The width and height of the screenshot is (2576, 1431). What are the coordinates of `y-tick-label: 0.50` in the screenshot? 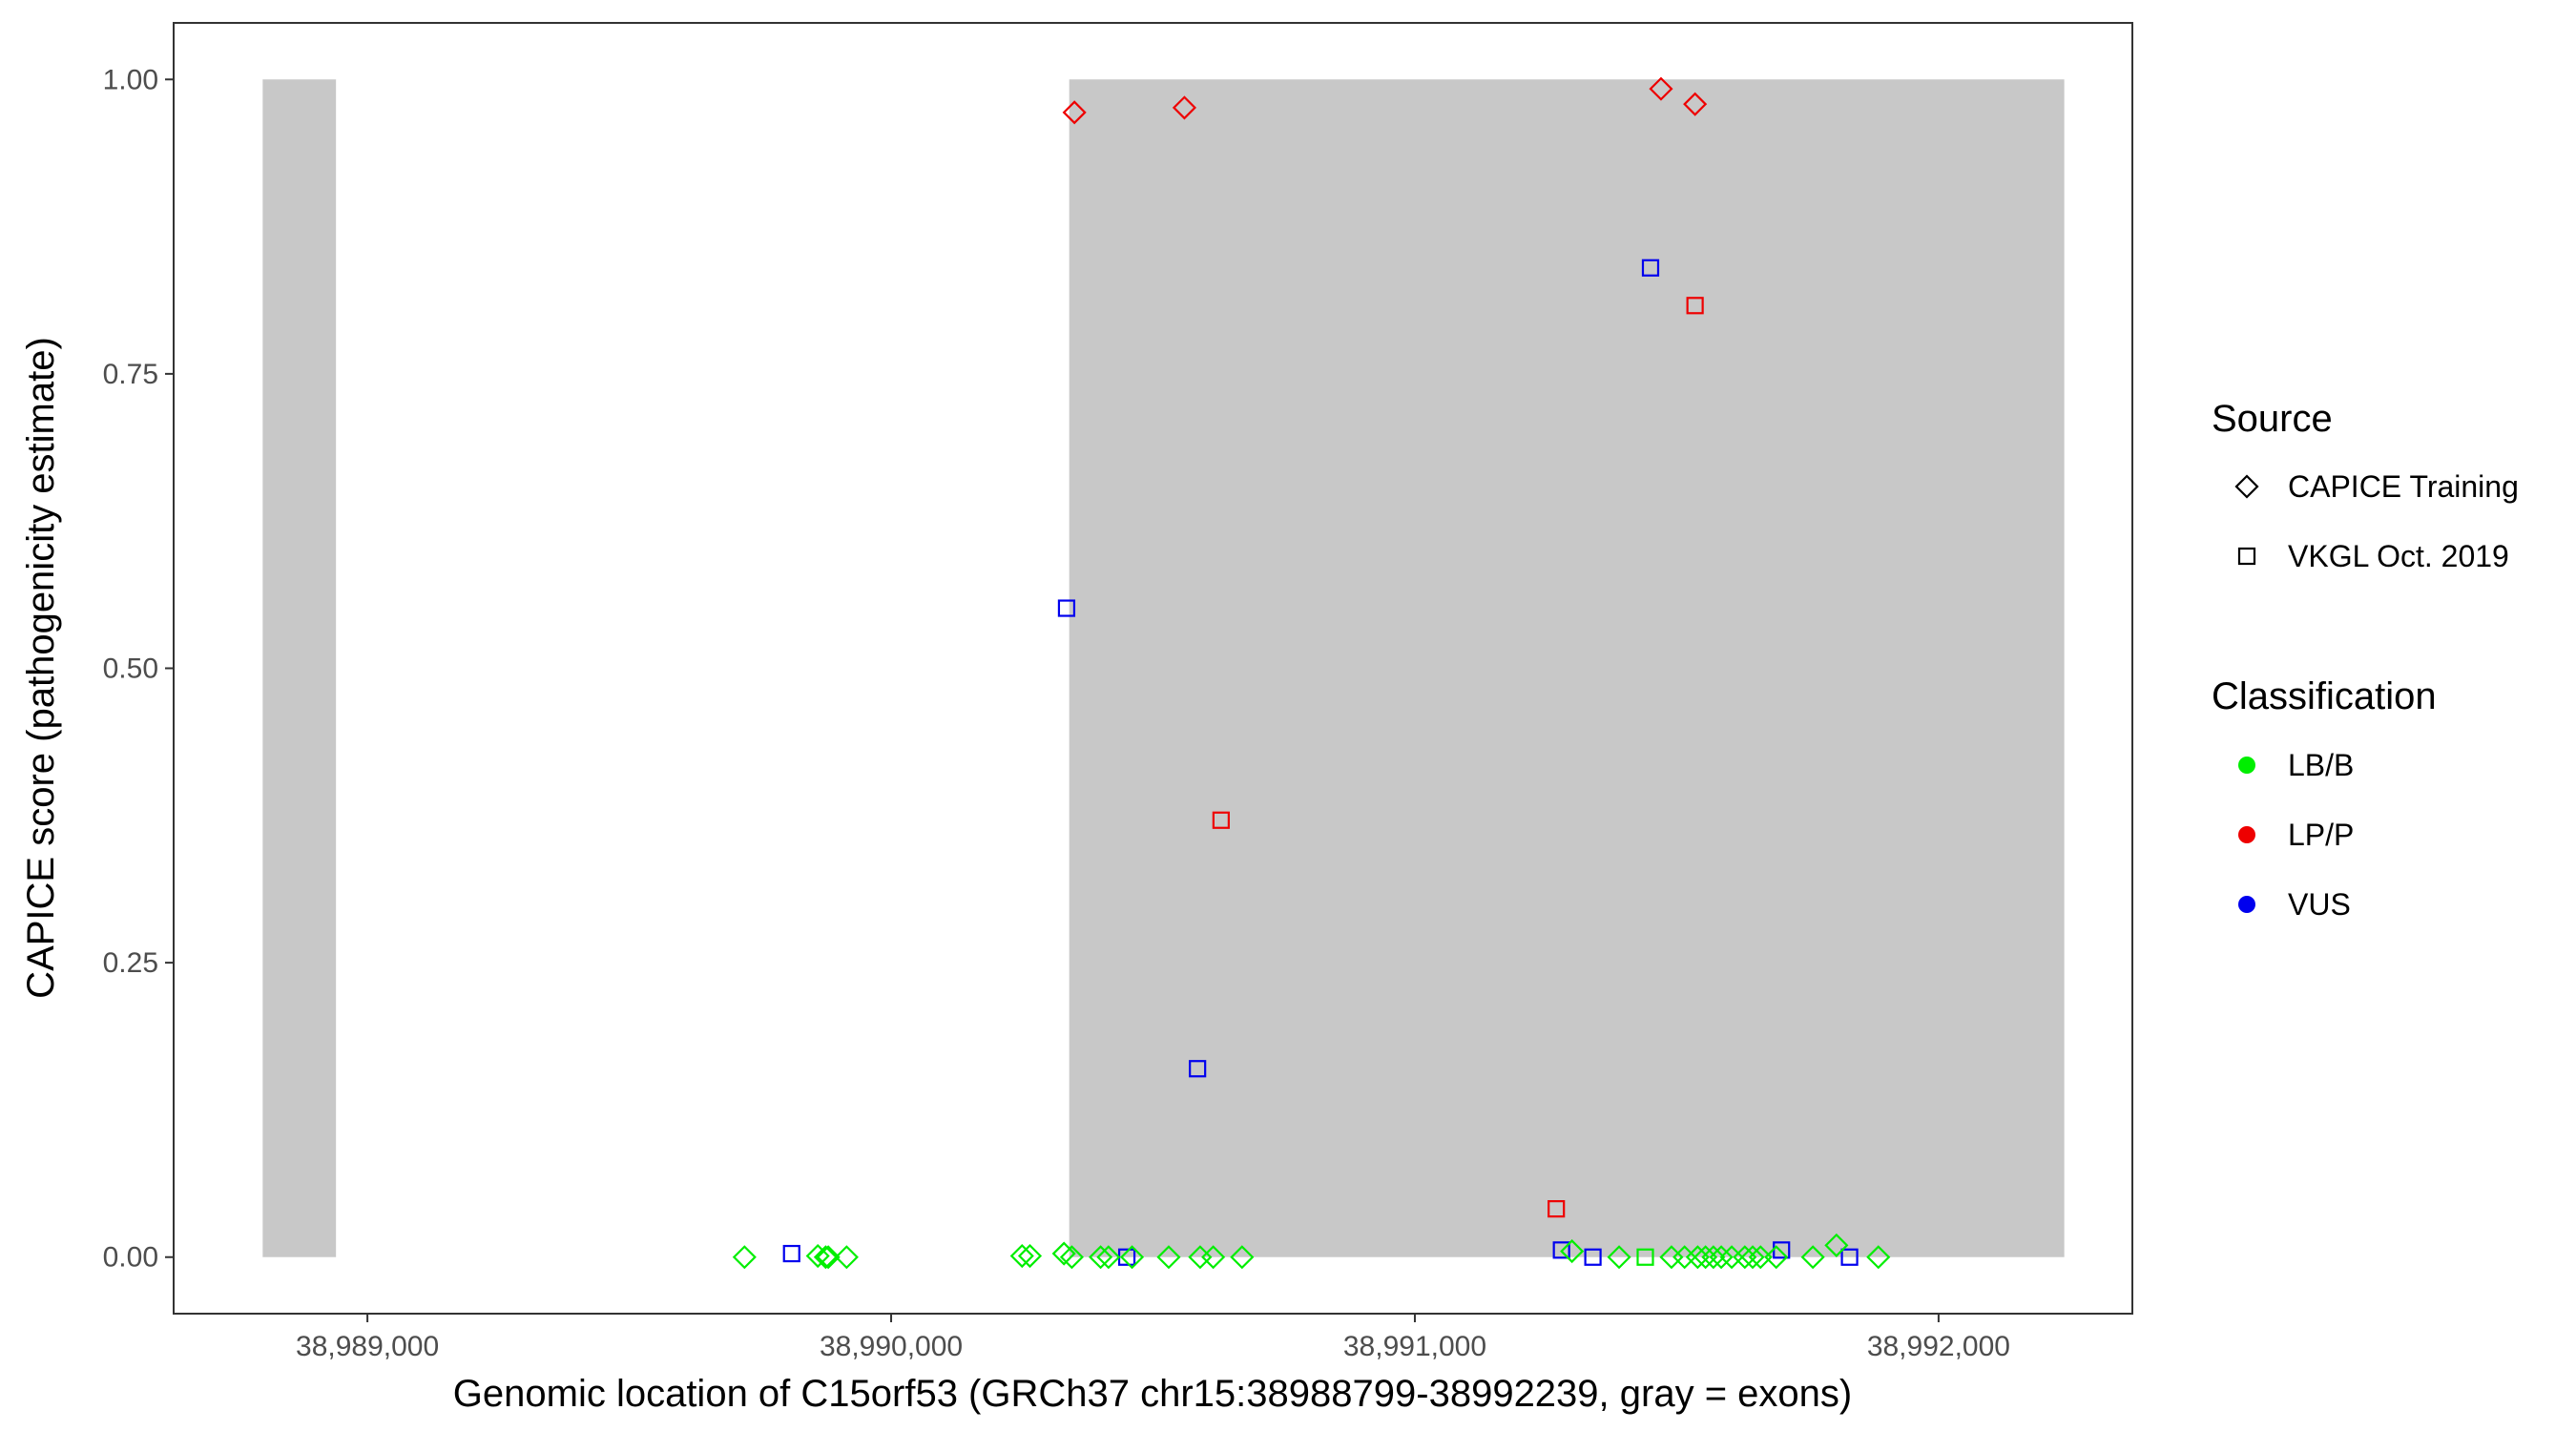 It's located at (130, 669).